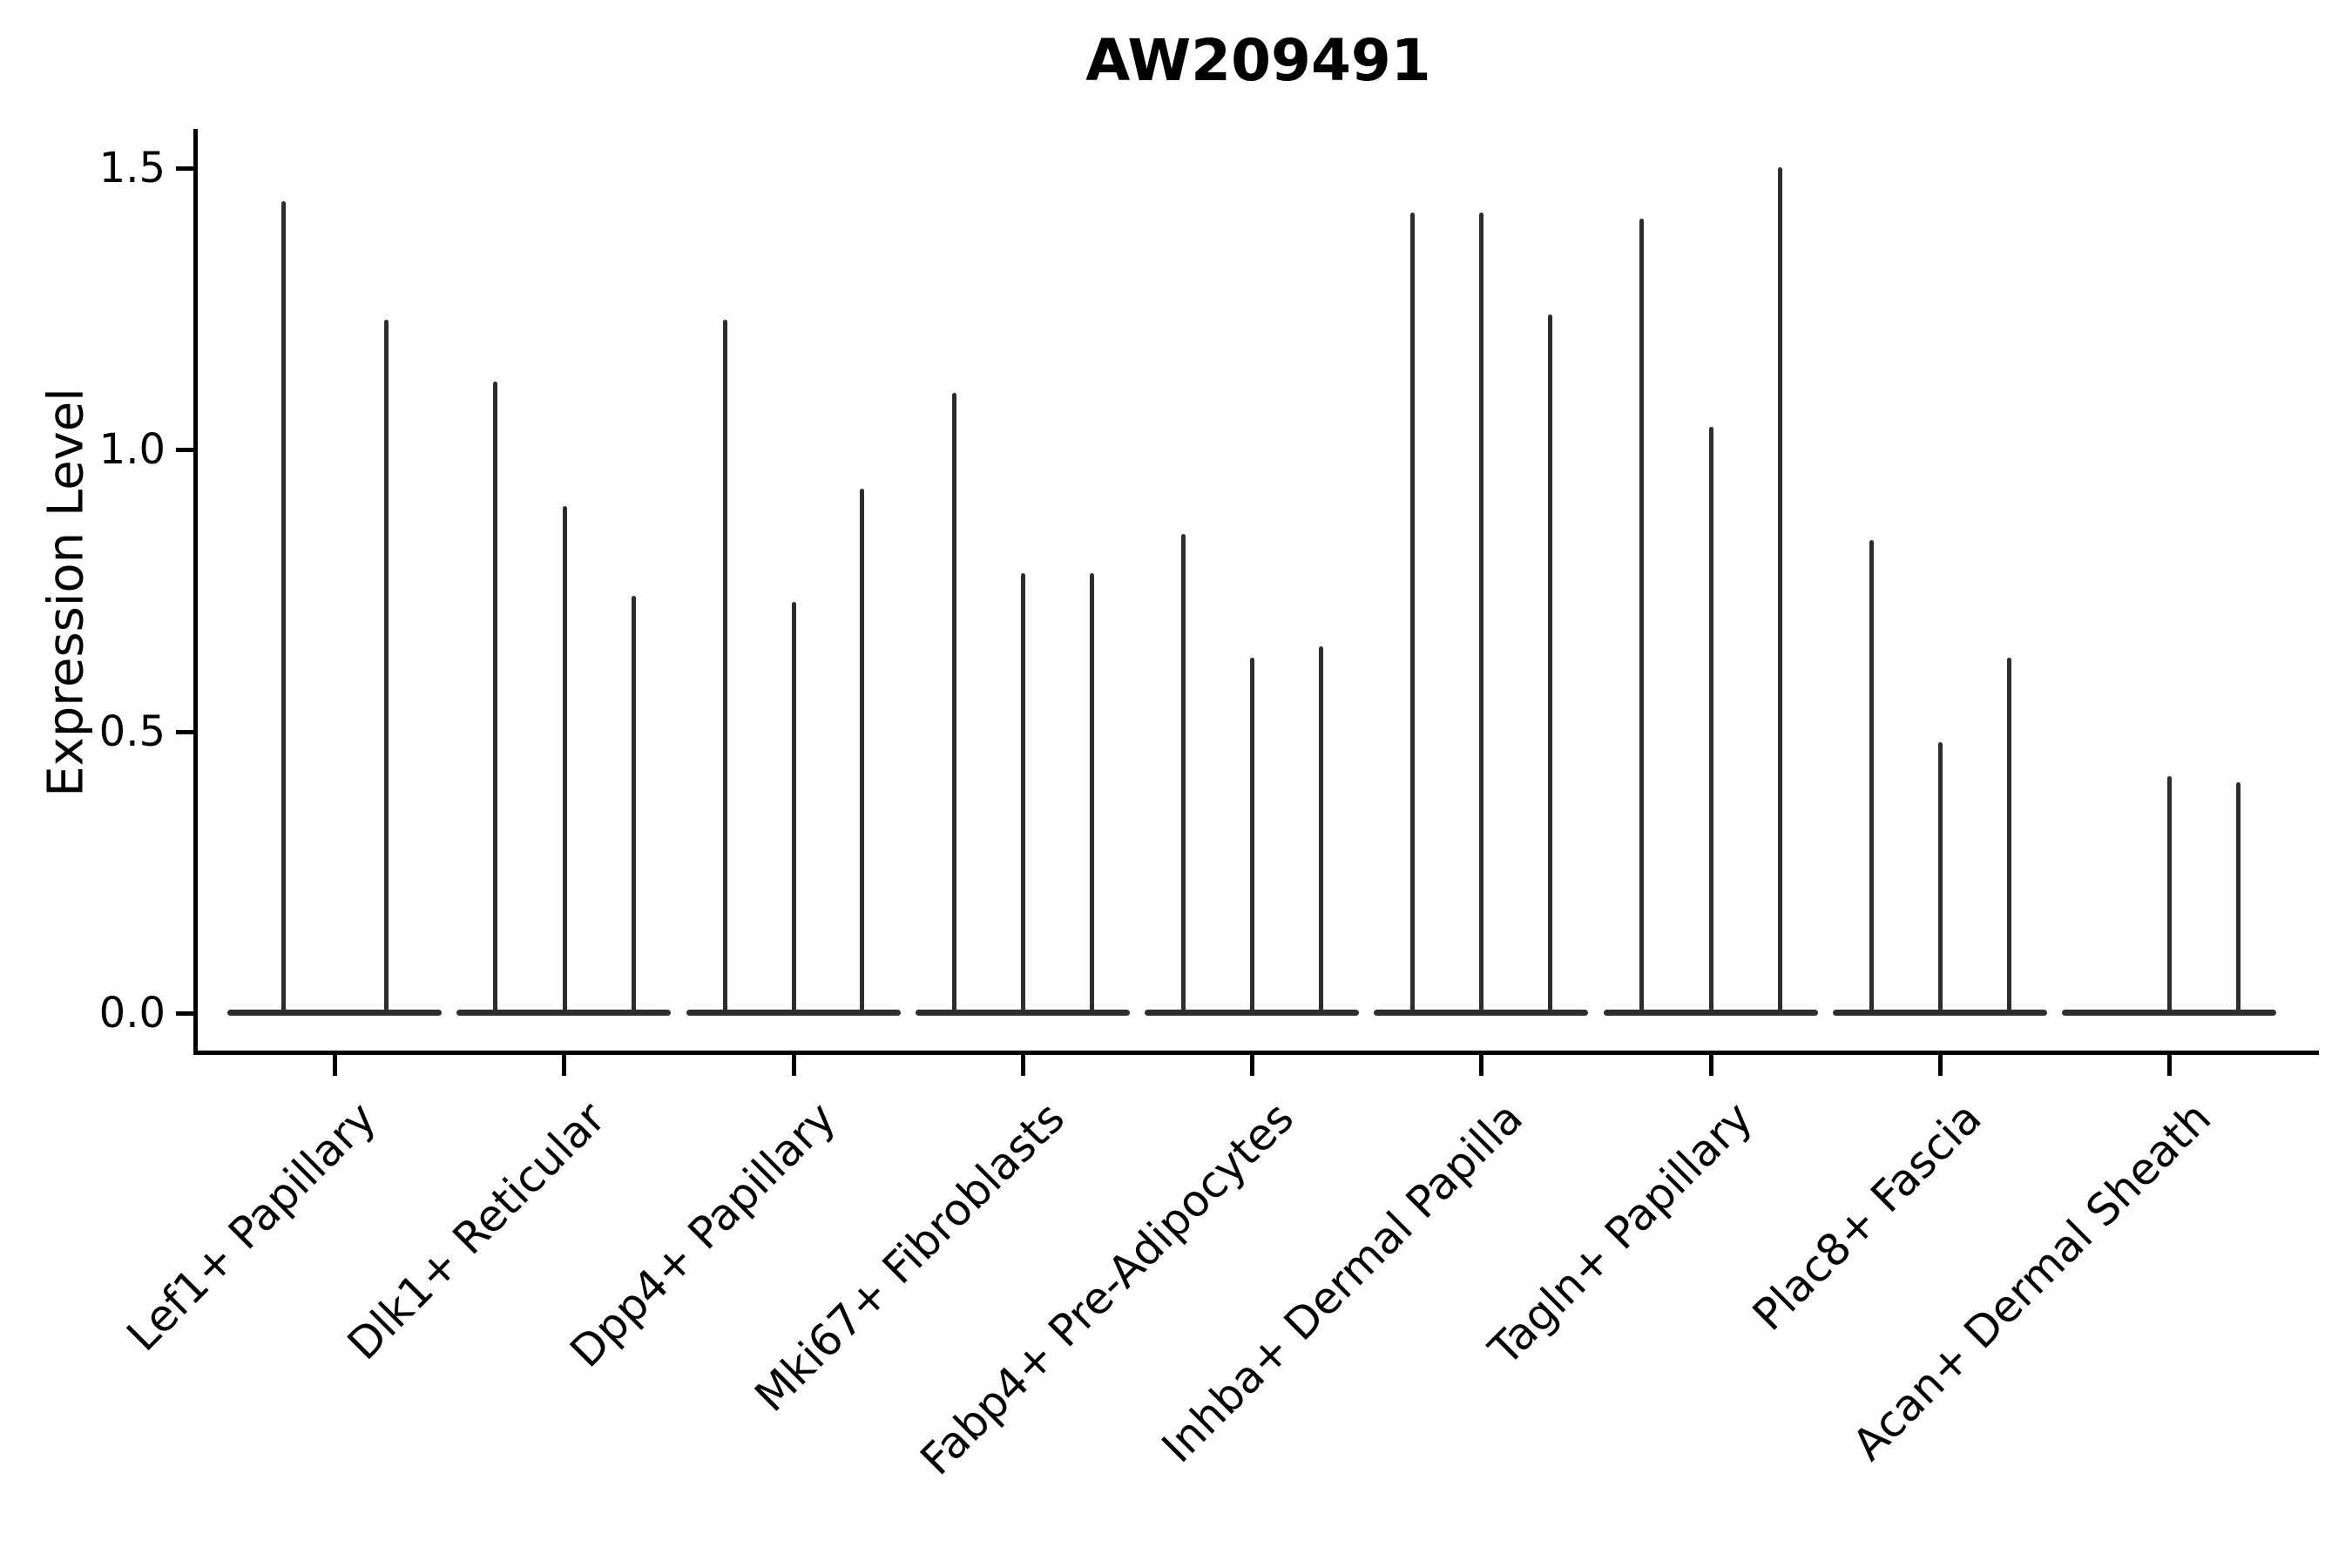 Image resolution: width=2352 pixels, height=1568 pixels. What do you see at coordinates (195, 592) in the screenshot?
I see `y-axis-spine` at bounding box center [195, 592].